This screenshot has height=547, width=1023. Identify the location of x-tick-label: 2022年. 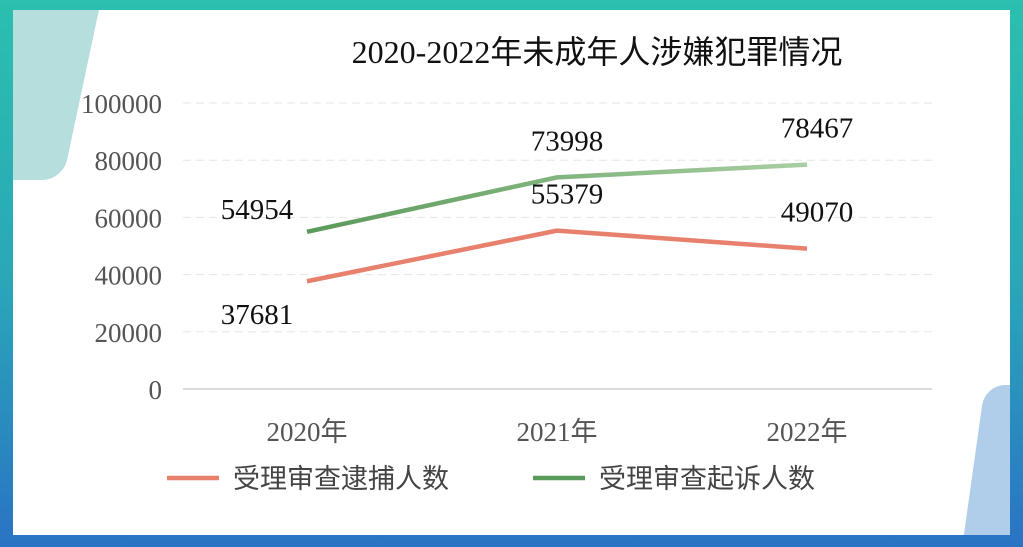
(807, 432).